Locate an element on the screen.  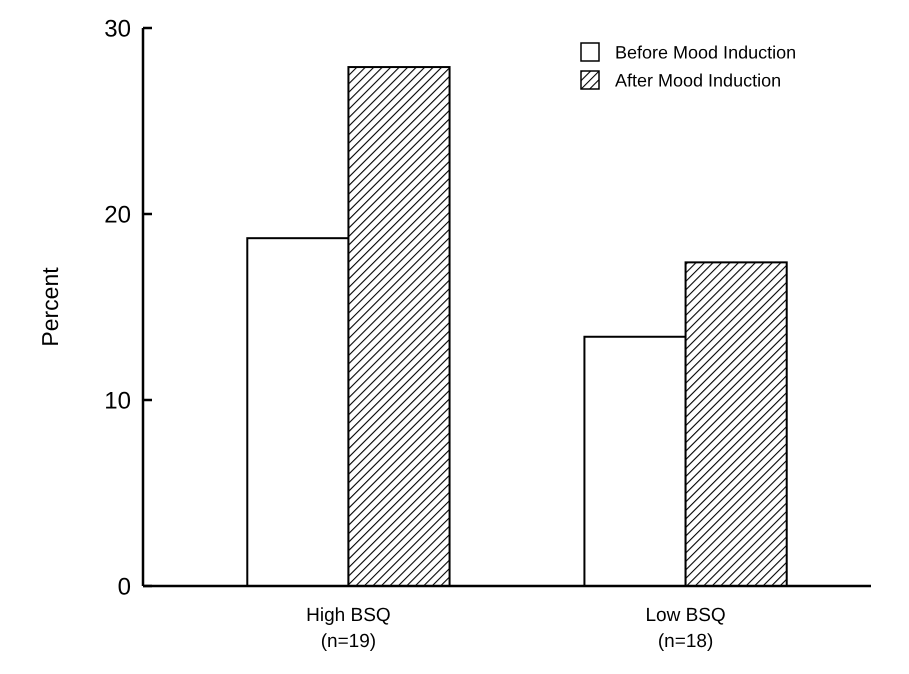
y-tick-label: 10 is located at coordinates (117, 400).